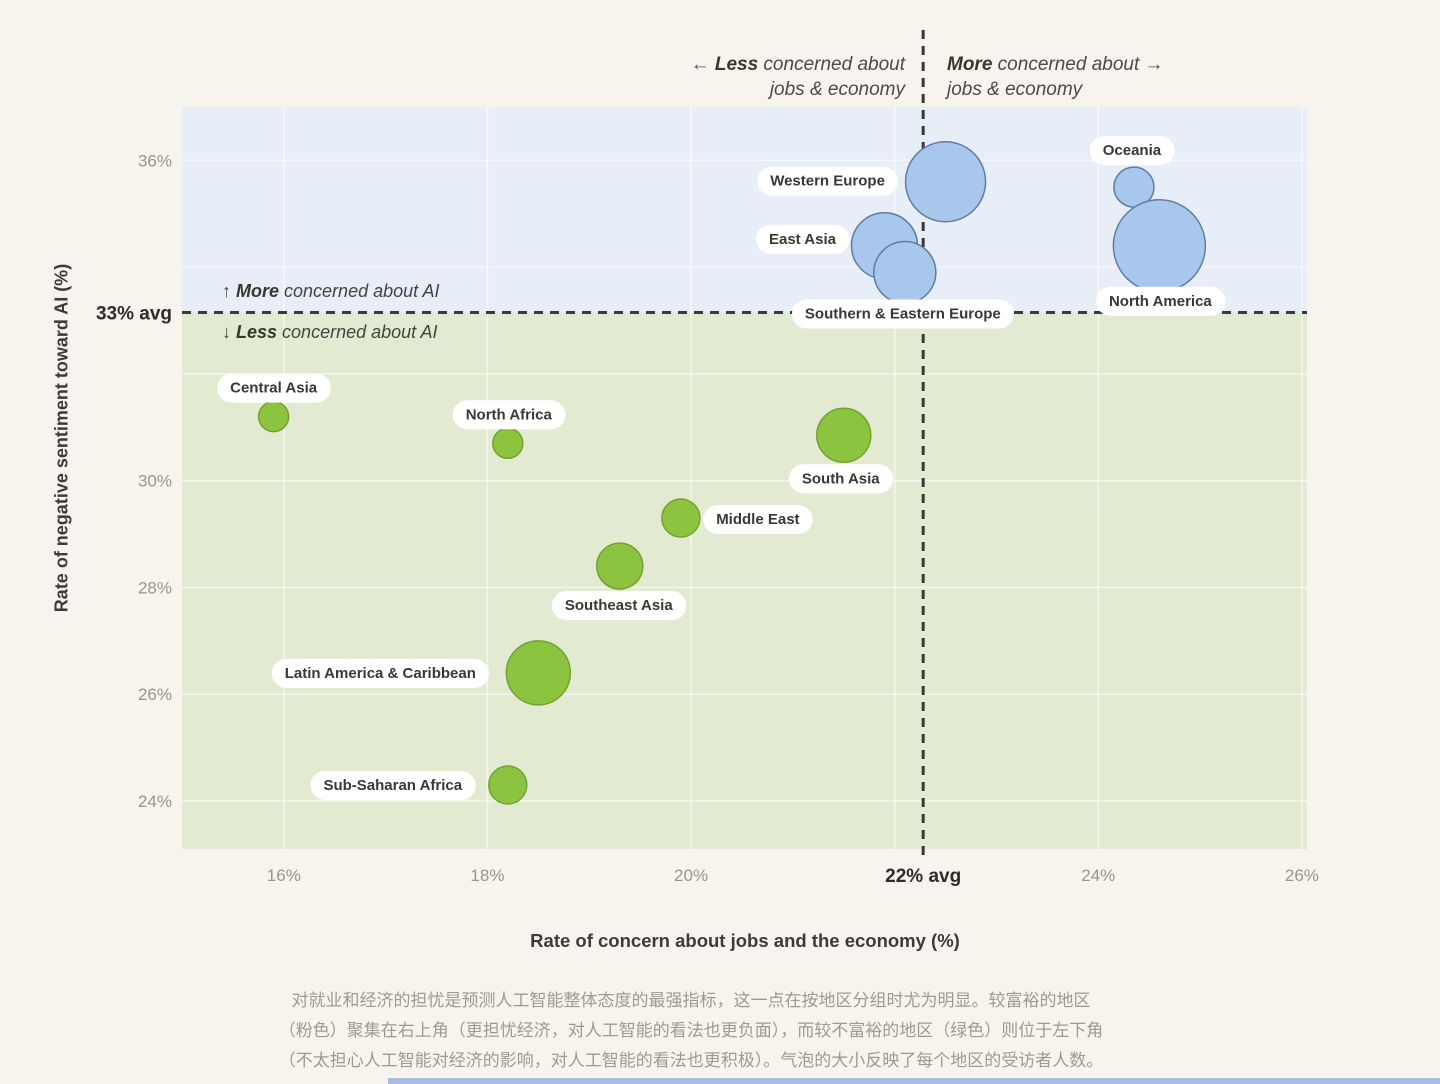 Image resolution: width=1440 pixels, height=1084 pixels. What do you see at coordinates (155, 587) in the screenshot?
I see `y-tick-28: 28%` at bounding box center [155, 587].